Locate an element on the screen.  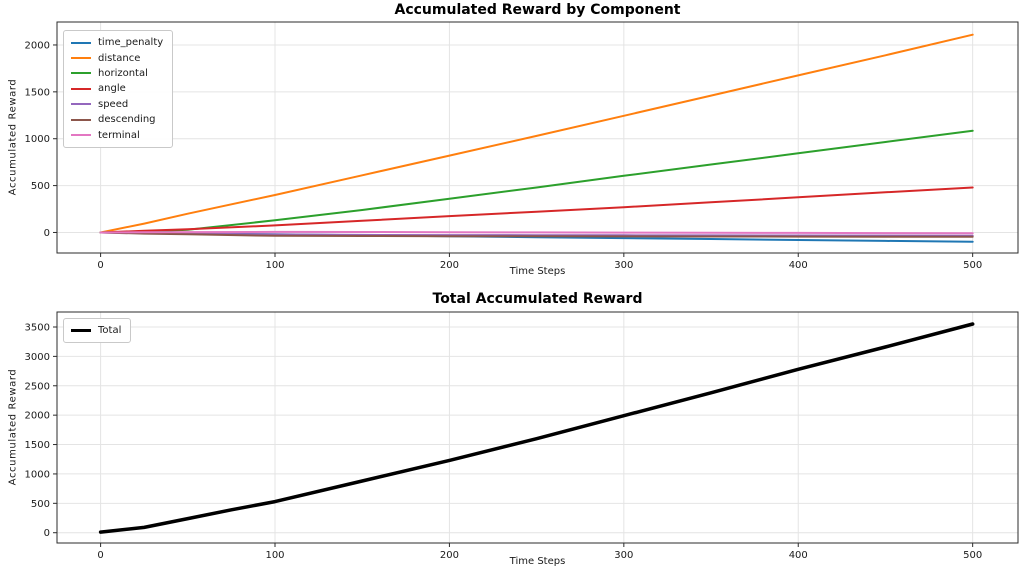
top-chart-title: Accumulated Reward by Component is located at coordinates (537, 10).